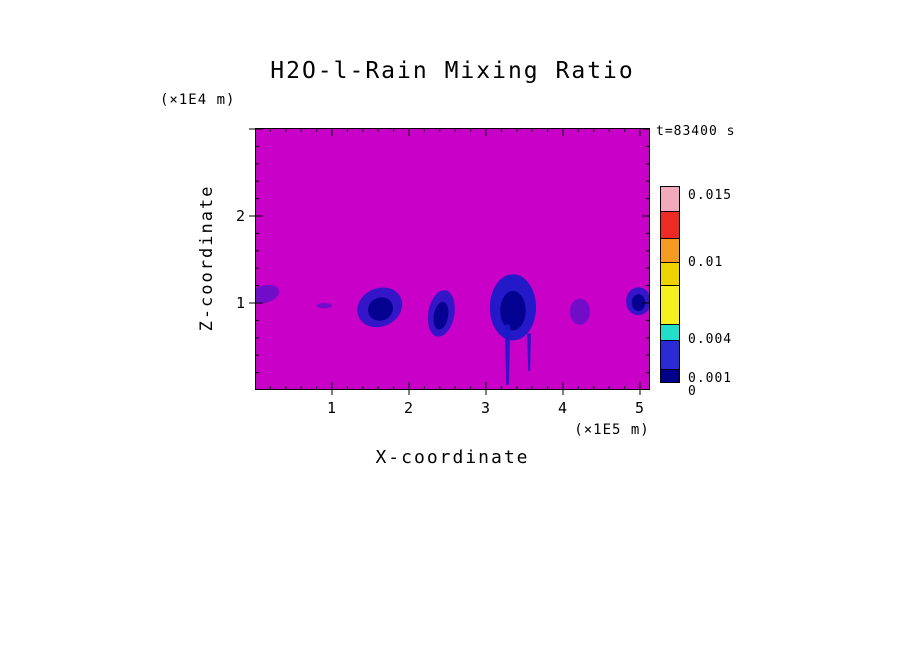 Image resolution: width=904 pixels, height=654 pixels. What do you see at coordinates (612, 430) in the screenshot?
I see `x-axis-unit-label: (×1E5 m)` at bounding box center [612, 430].